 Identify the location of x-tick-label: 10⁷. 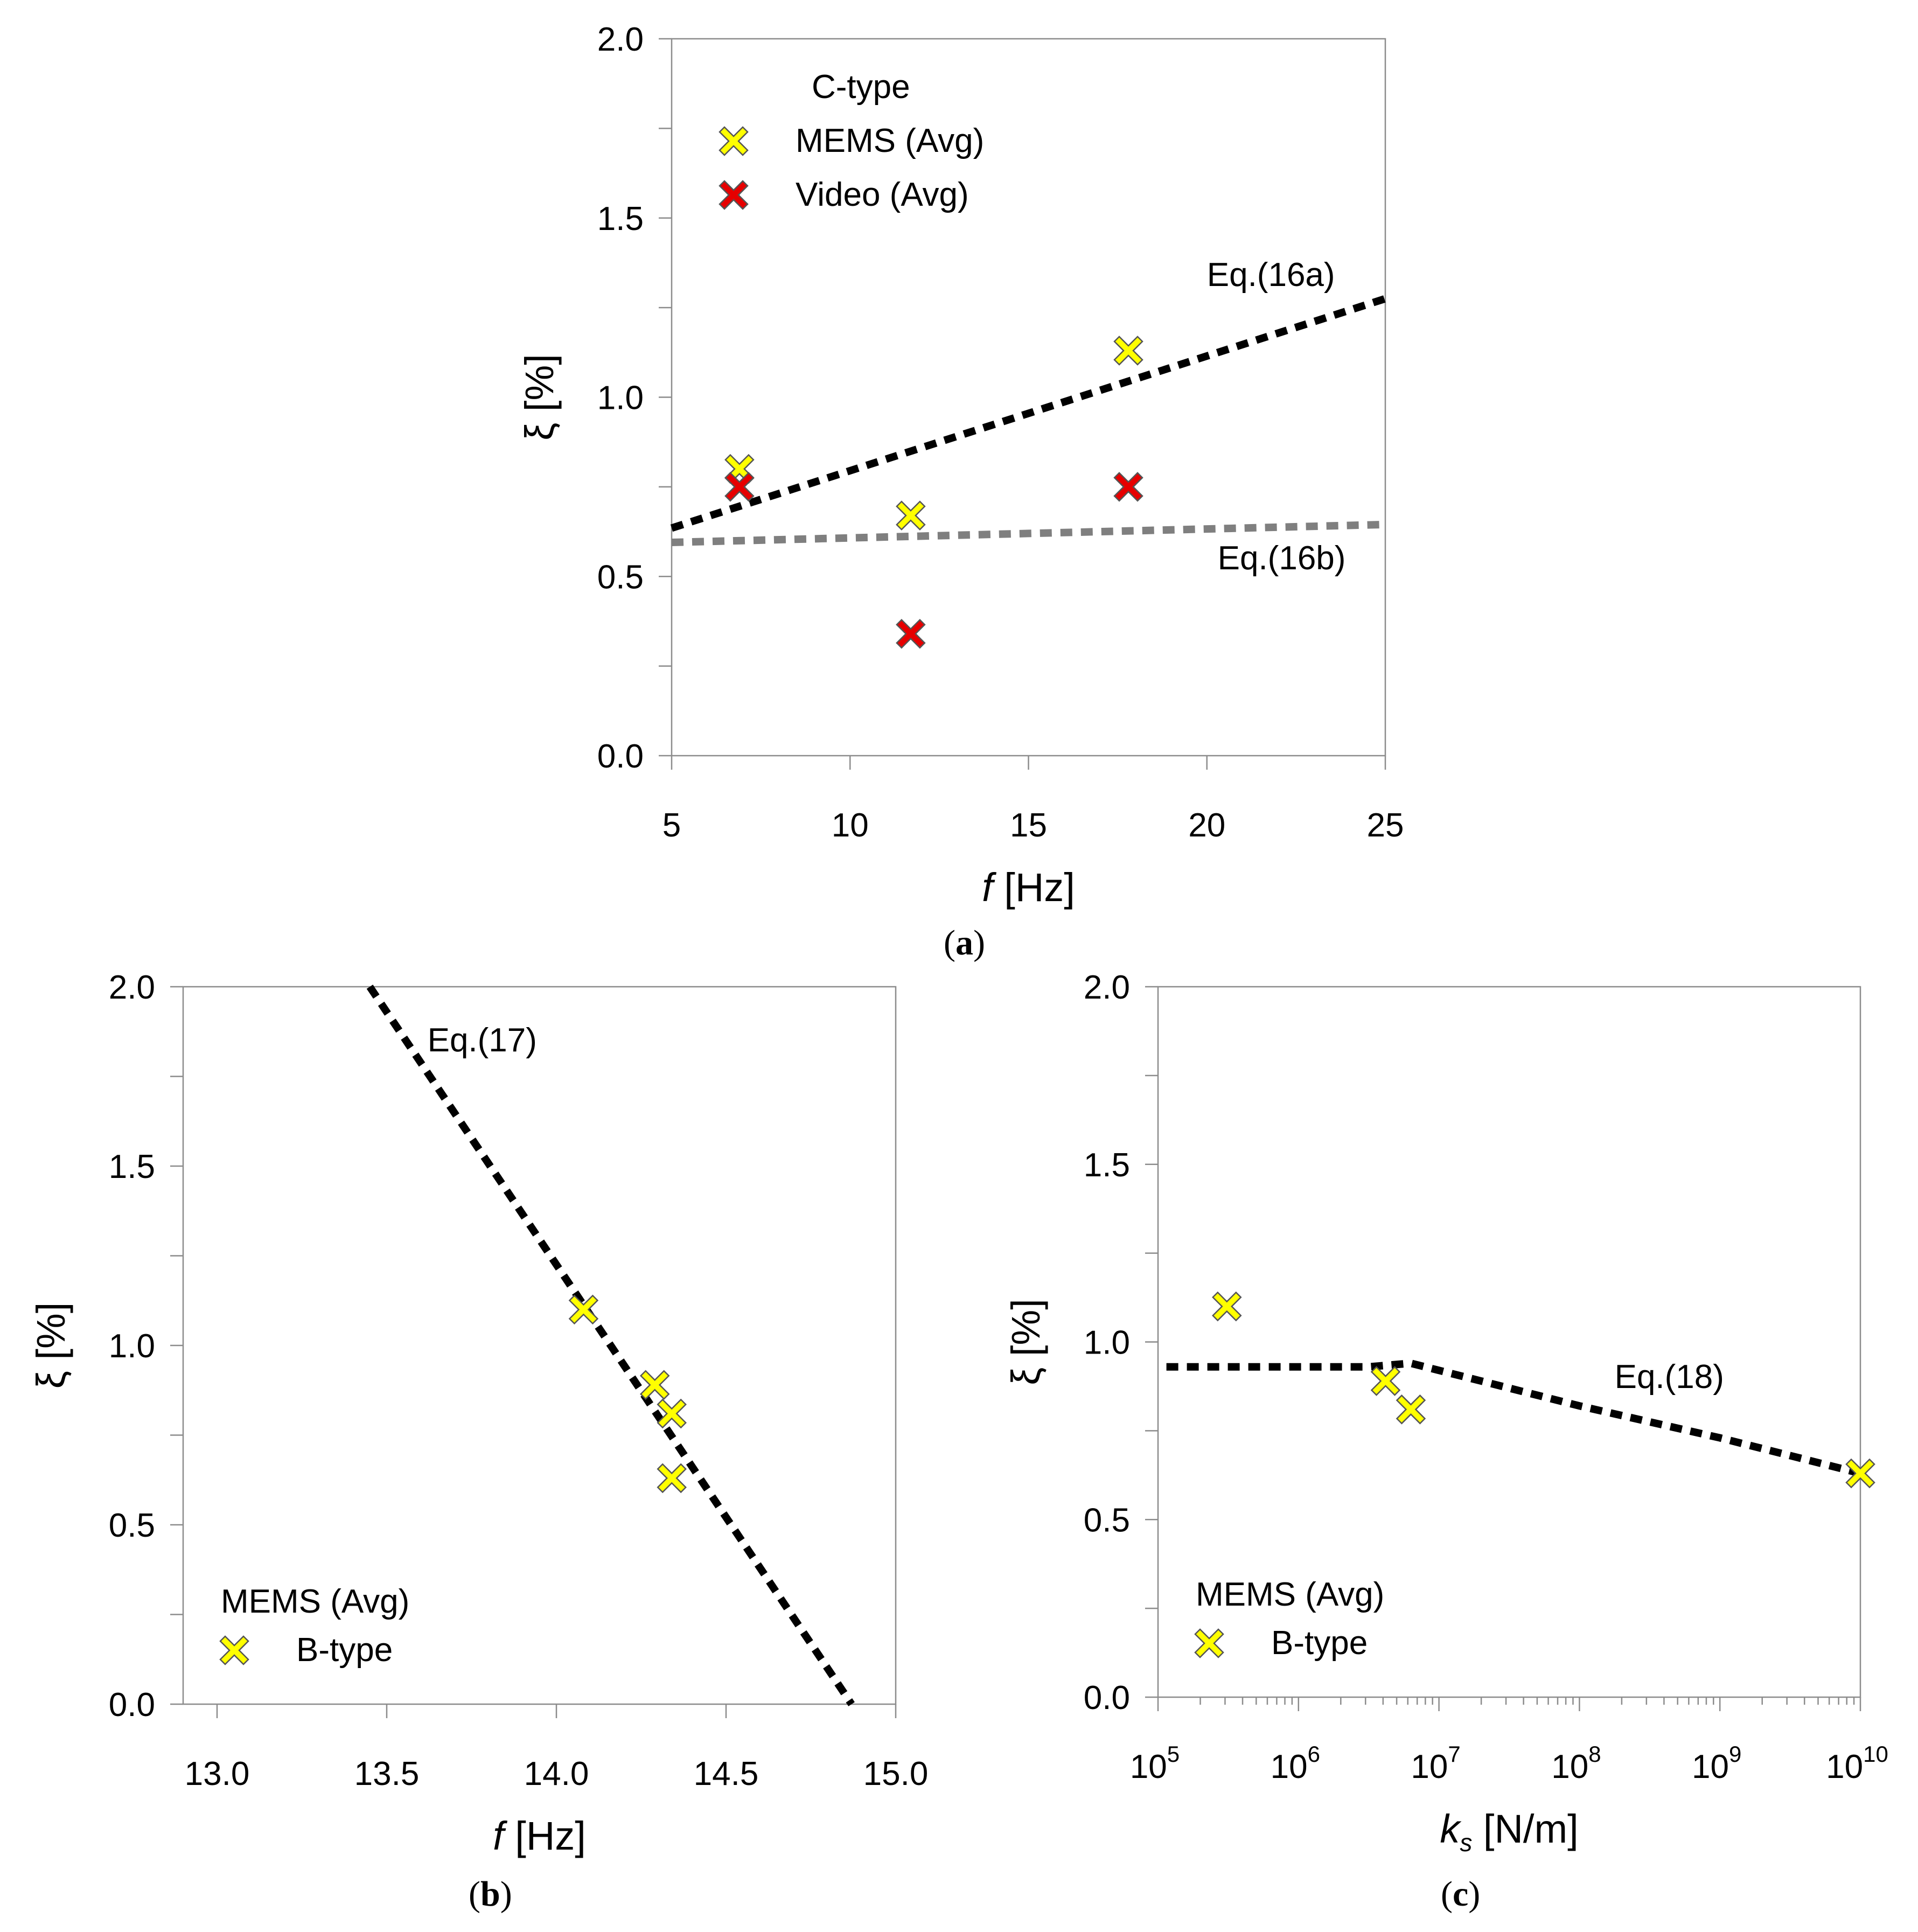
(1435, 1763).